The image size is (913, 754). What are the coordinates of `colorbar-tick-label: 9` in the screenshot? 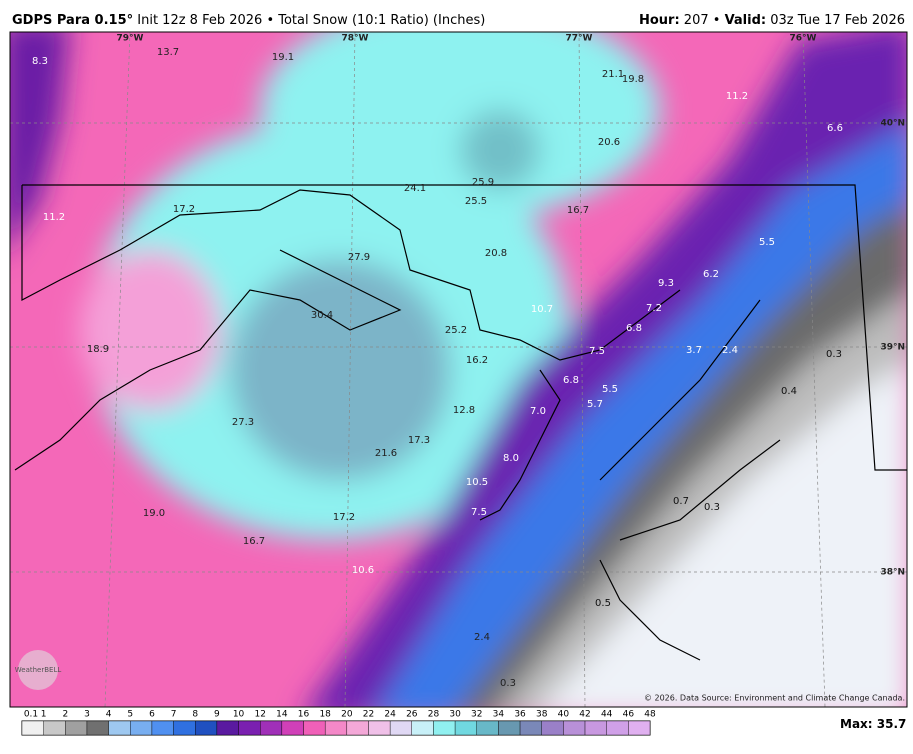 It's located at (217, 715).